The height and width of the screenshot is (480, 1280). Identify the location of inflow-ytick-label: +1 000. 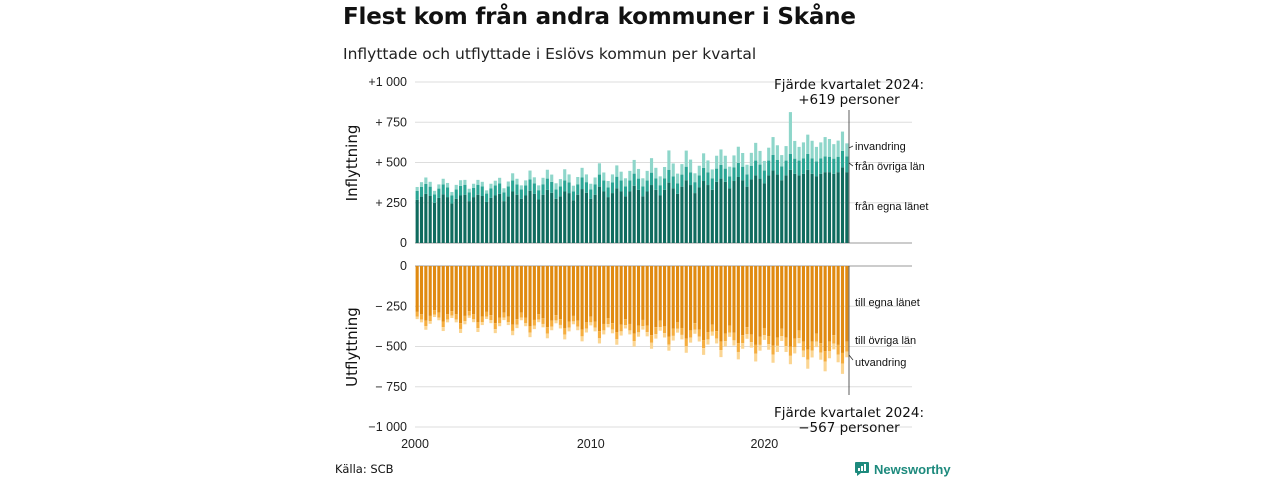
(387, 82).